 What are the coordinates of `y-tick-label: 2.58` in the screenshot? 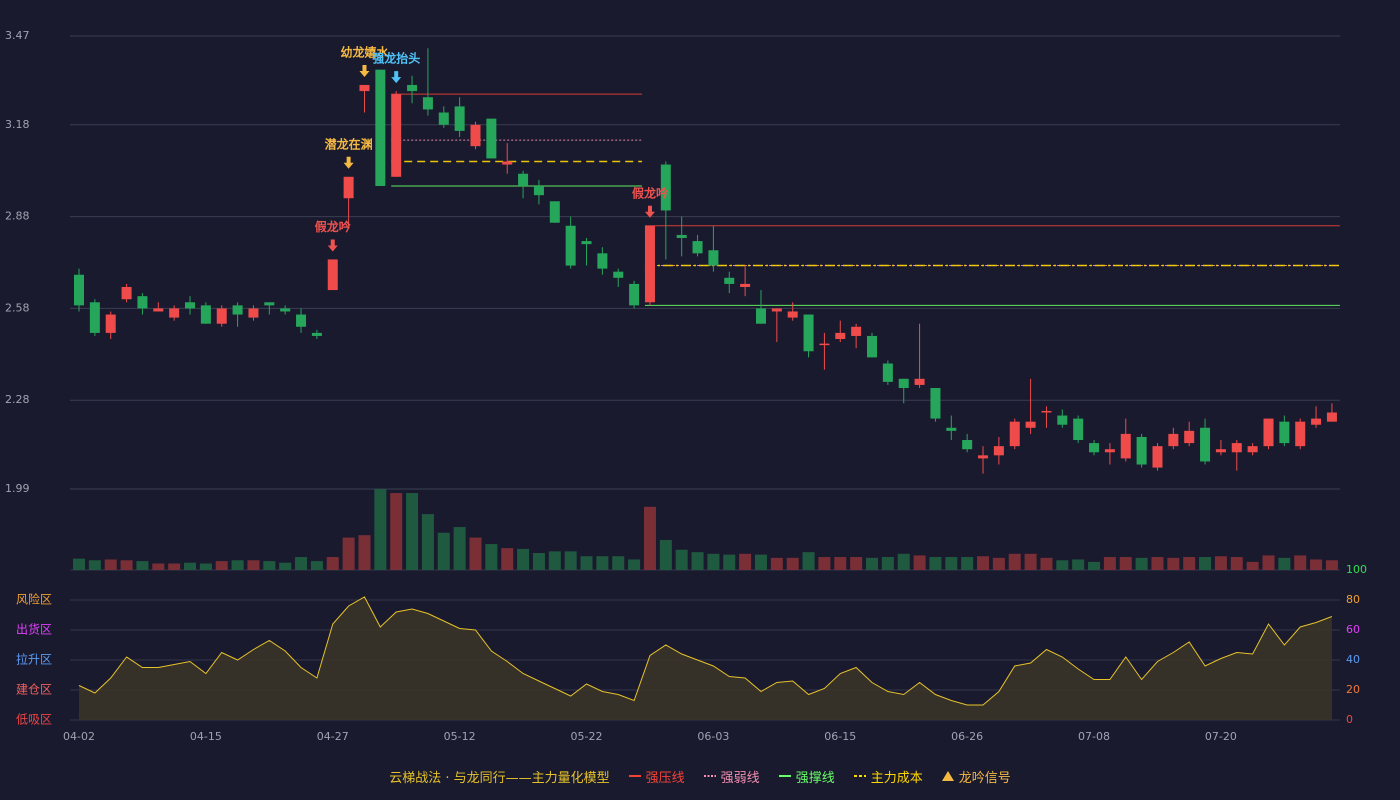 It's located at (17, 307).